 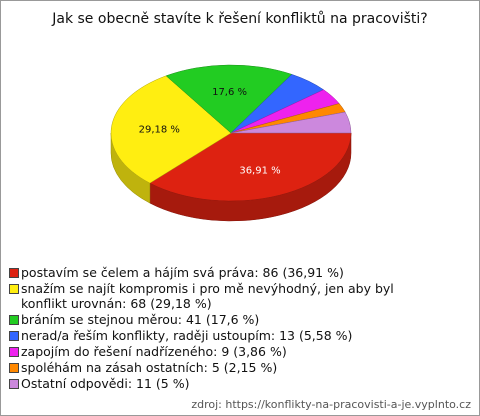 I want to click on legend-item: spoléhám na zásah ostatních: 5 (2,15 %), so click(x=219, y=367).